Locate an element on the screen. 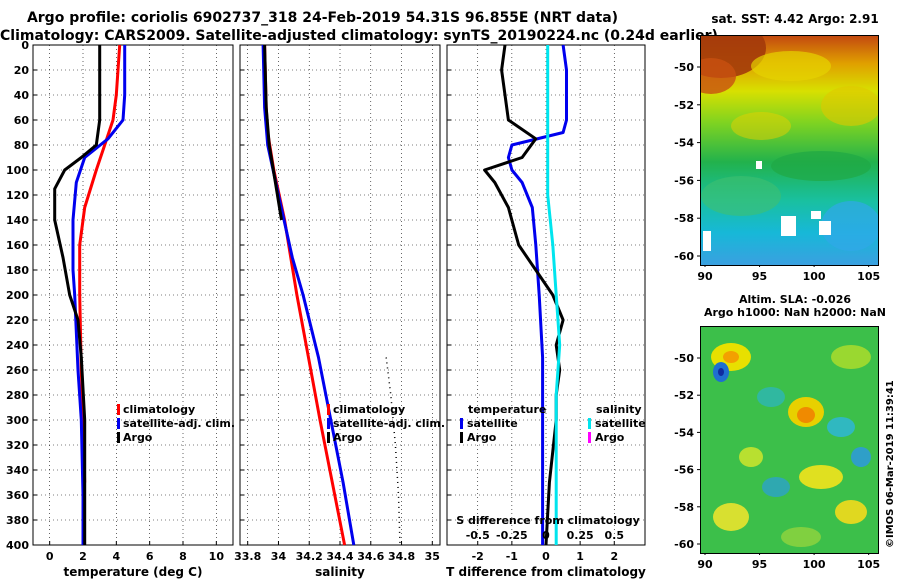 This screenshot has height=580, width=900. sst-map-lat-label: -52 is located at coordinates (684, 105).